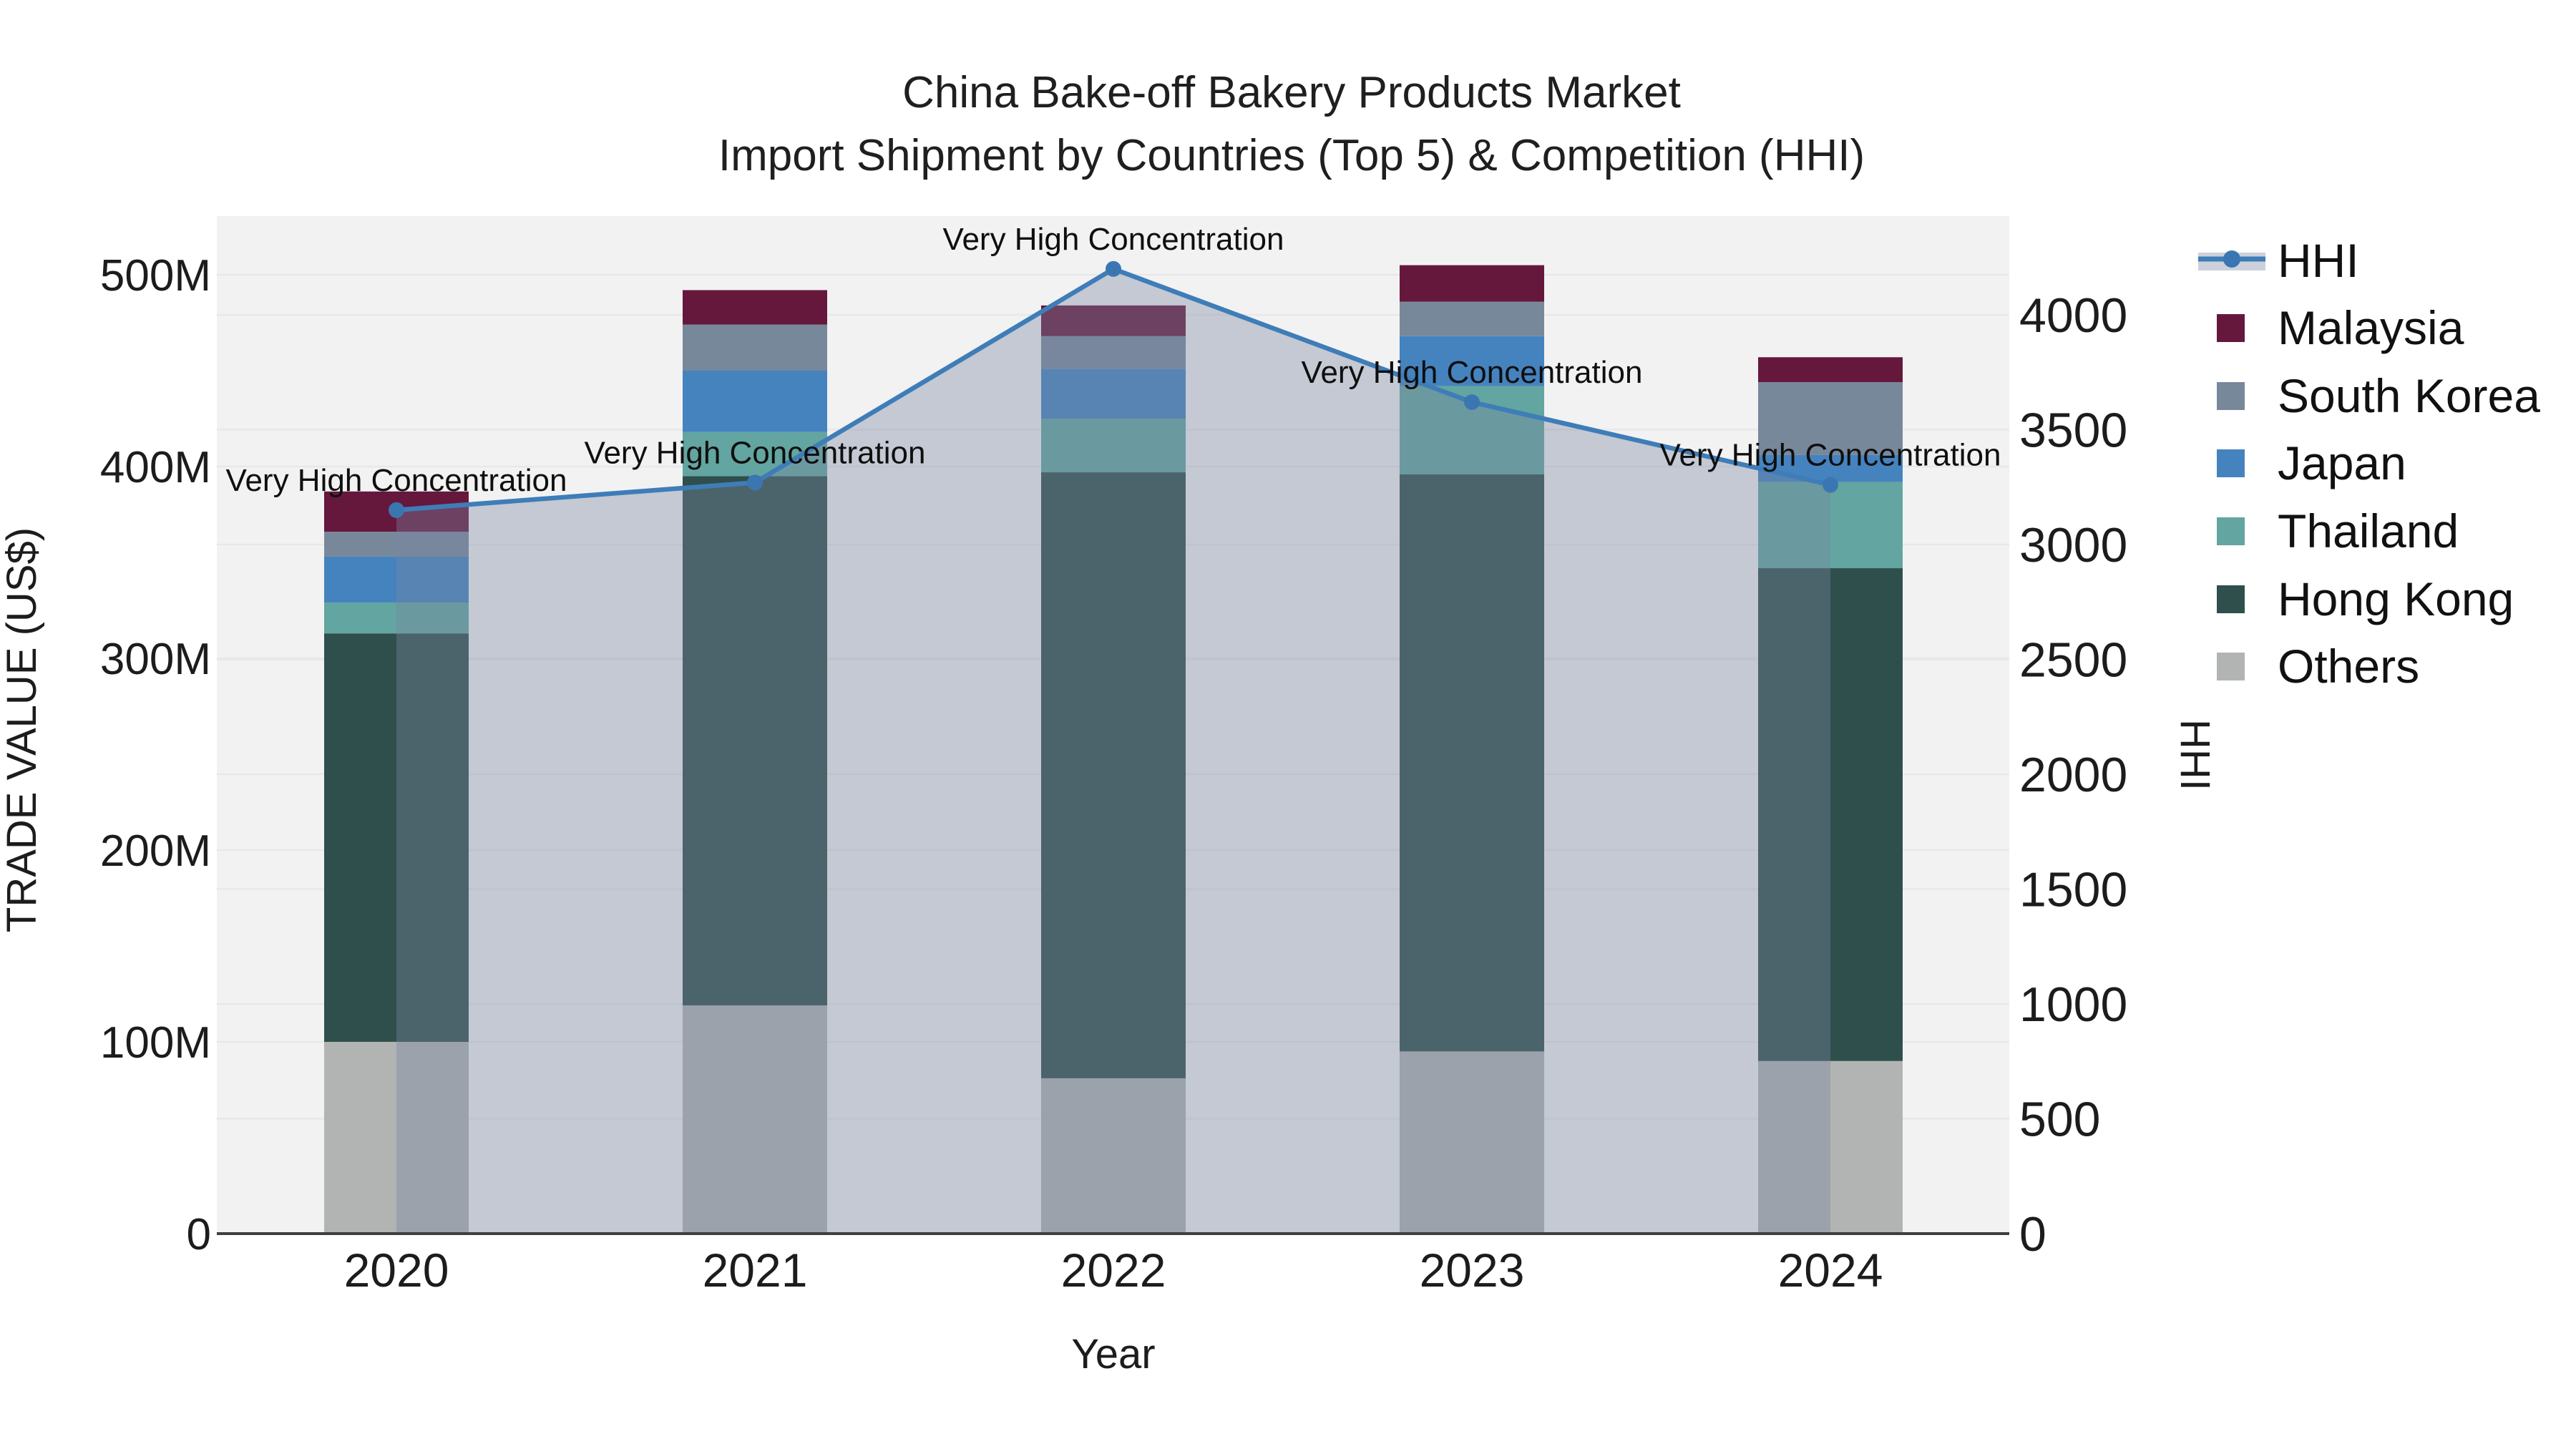 The height and width of the screenshot is (1449, 2576). What do you see at coordinates (2073, 545) in the screenshot?
I see `y-right-tick-label: 3000` at bounding box center [2073, 545].